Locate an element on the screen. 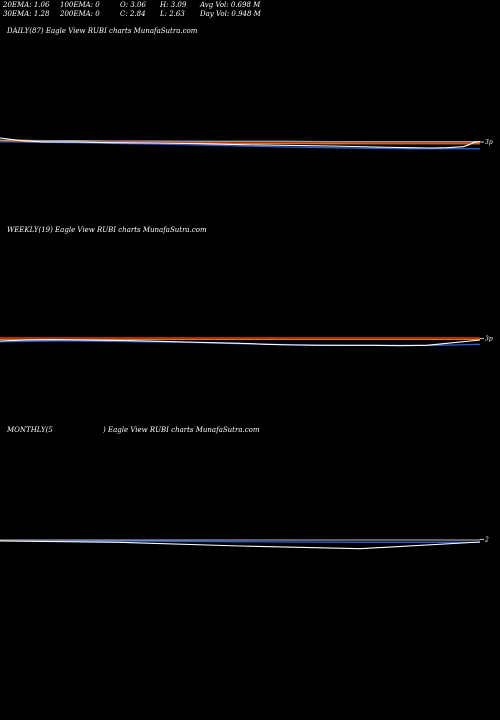 The image size is (500, 720). daily-chart: 3p is located at coordinates (246, 143).